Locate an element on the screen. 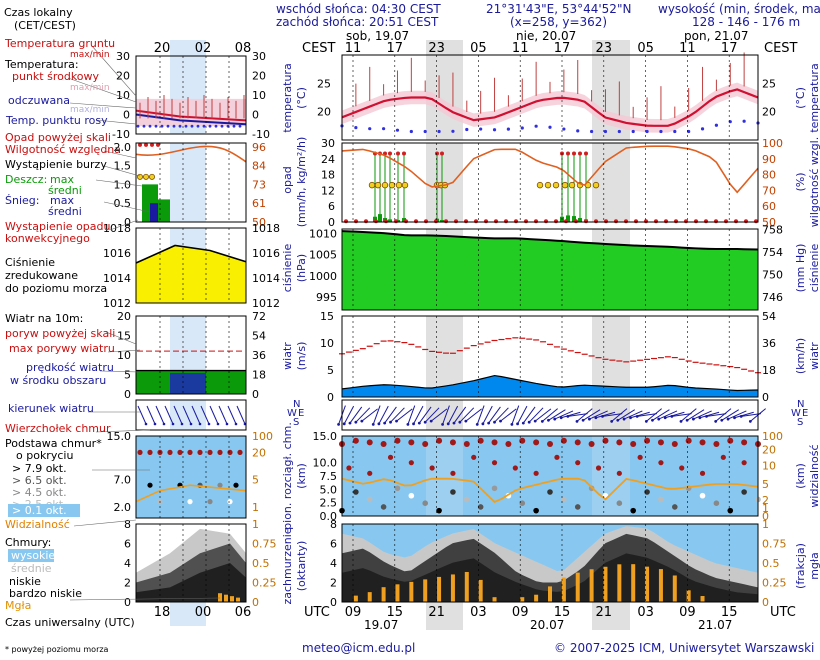 The width and height of the screenshot is (820, 660). legend-cover-tick: 8 is located at coordinates (127, 524).